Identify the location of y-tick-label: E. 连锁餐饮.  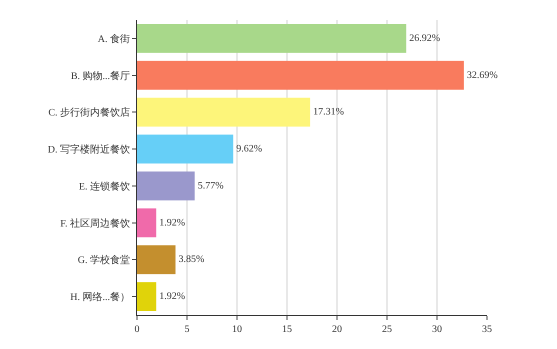
(104, 186).